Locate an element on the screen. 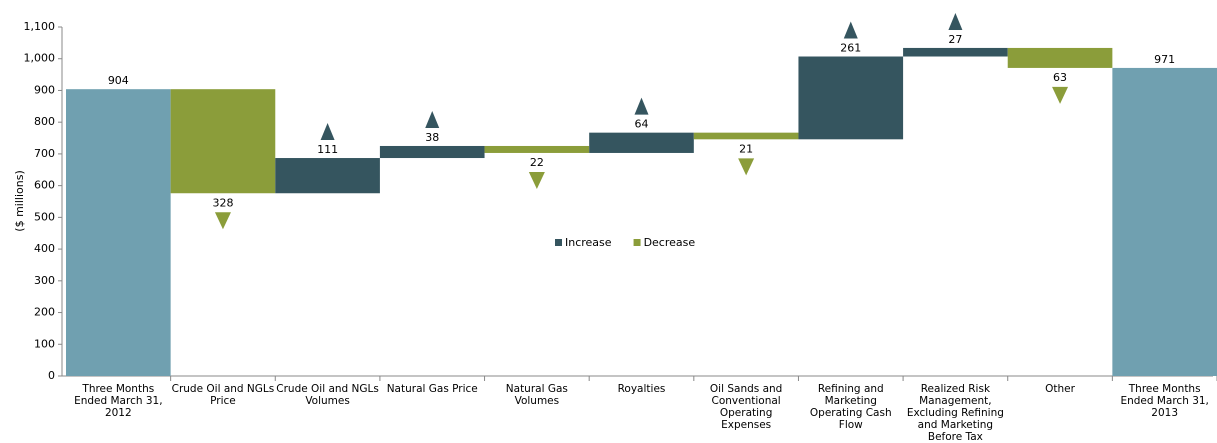 The width and height of the screenshot is (1217, 443). value-label: 63 is located at coordinates (1060, 77).